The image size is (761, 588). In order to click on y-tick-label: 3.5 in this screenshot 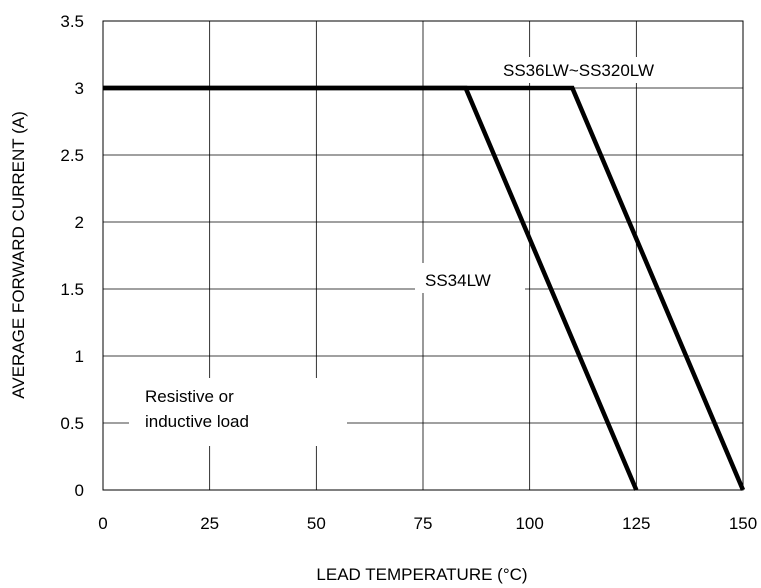, I will do `click(72, 21)`.